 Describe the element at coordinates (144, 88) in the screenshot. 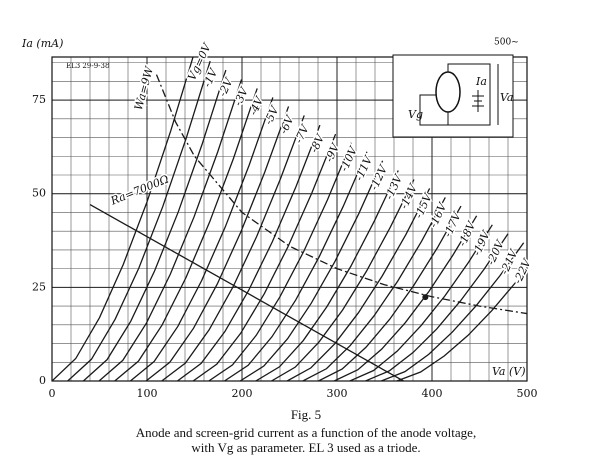

I see `power-limit-label: Wa=9W` at that location.